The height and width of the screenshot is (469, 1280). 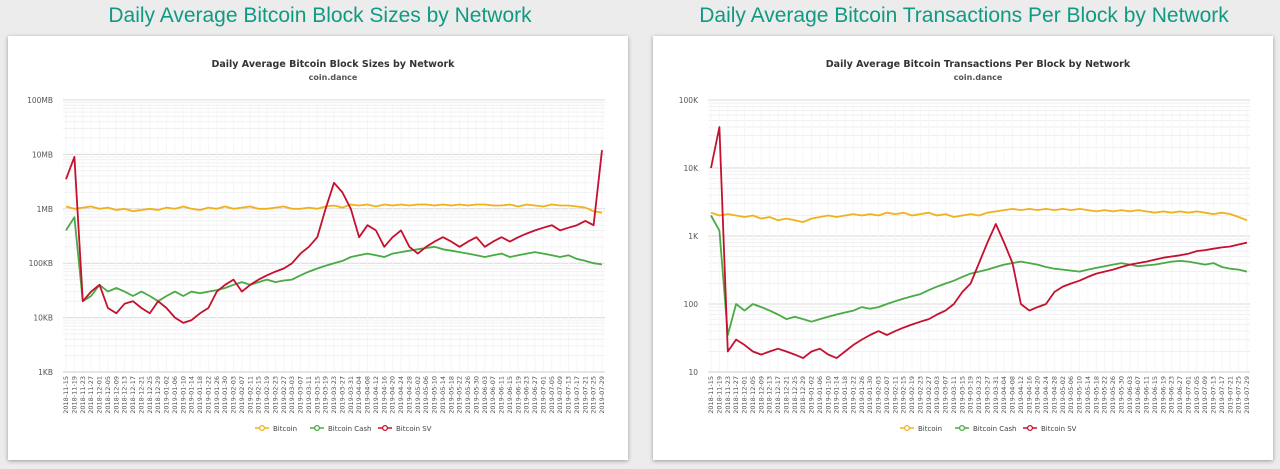 What do you see at coordinates (693, 236) in the screenshot?
I see `y-tick-label: 1K` at bounding box center [693, 236].